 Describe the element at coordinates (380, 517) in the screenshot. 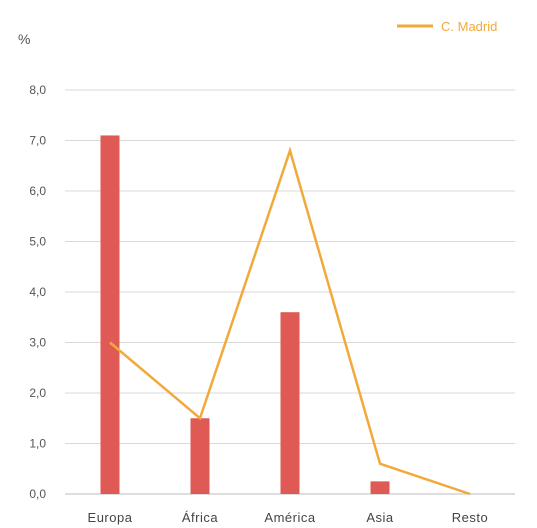

I see `x-category-label: Asia` at that location.